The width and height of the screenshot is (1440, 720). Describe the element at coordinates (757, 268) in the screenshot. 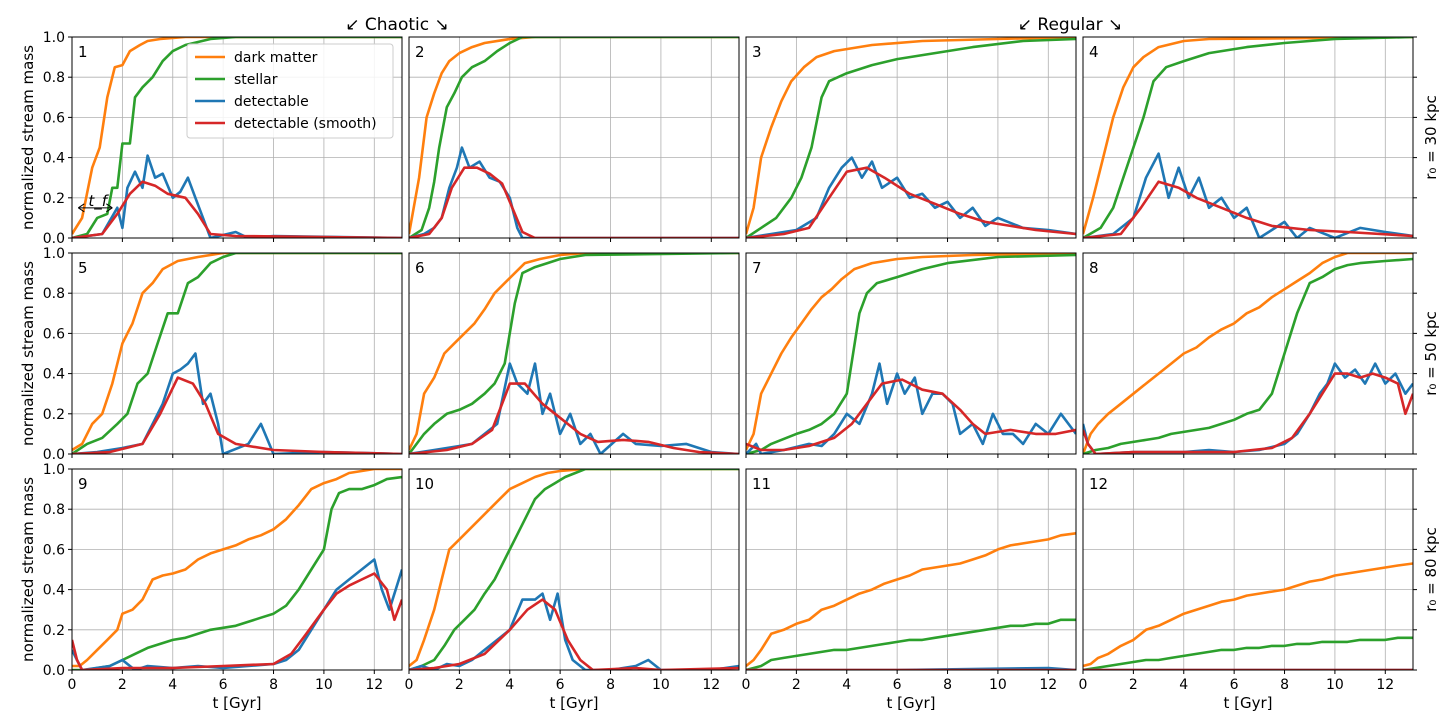

I see `panel-number: 7` at that location.